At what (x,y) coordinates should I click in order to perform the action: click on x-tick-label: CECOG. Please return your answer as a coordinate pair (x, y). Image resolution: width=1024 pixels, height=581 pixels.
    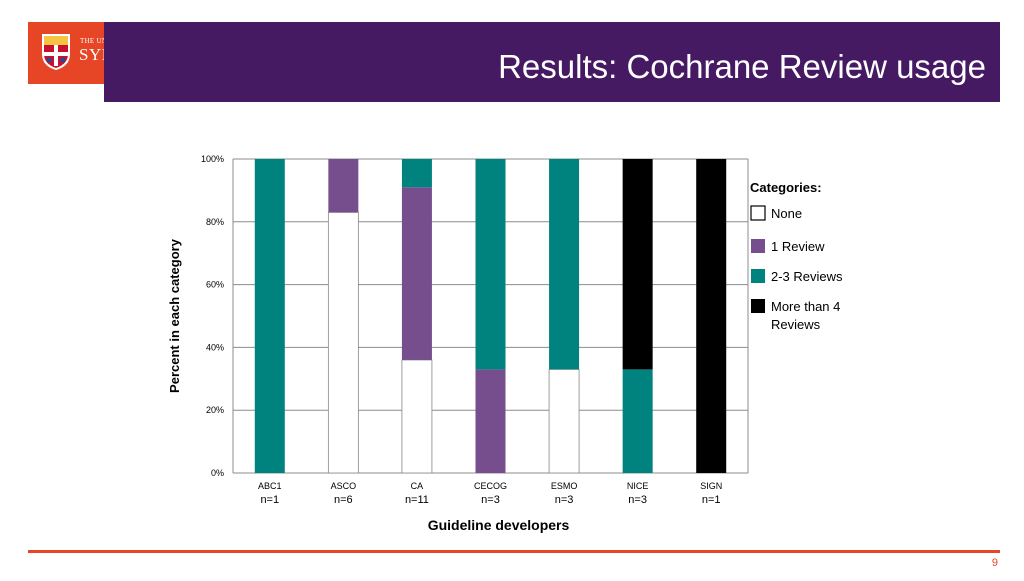
    Looking at the image, I should click on (490, 486).